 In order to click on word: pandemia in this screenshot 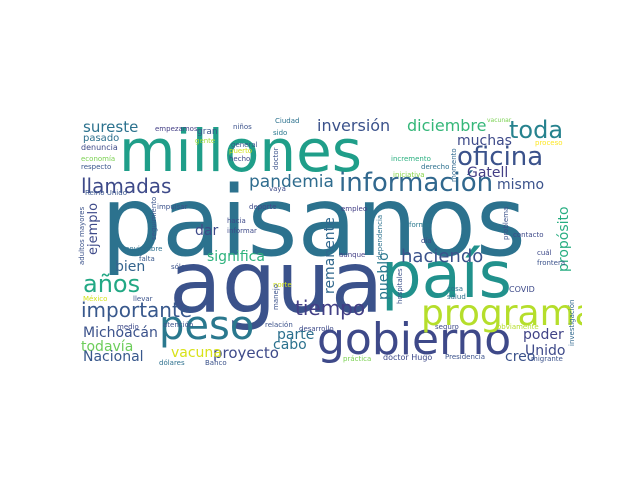, I will do `click(291, 182)`.